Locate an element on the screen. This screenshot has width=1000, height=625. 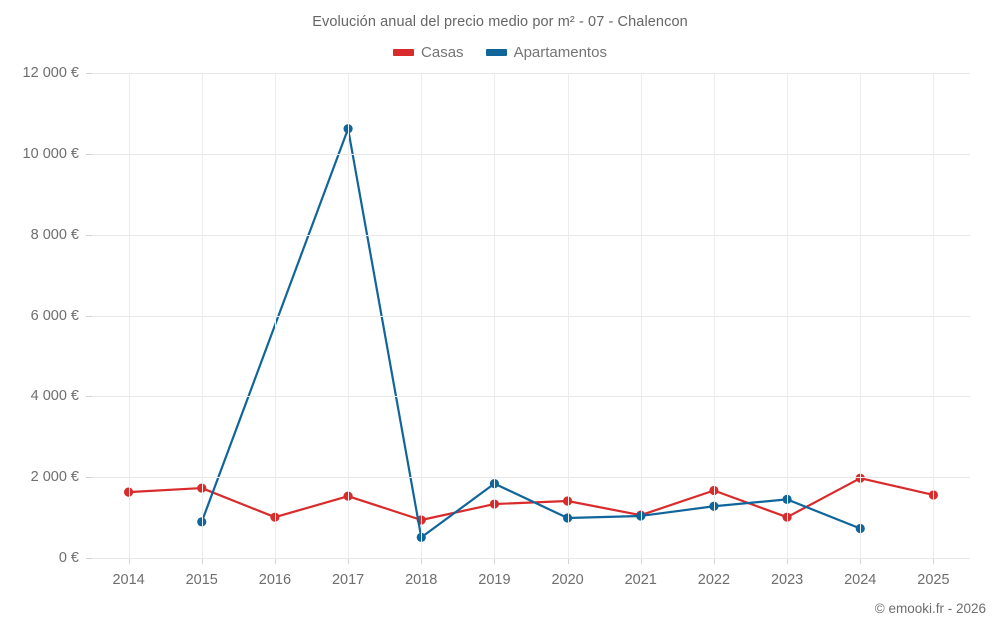
x-axis-tick-label: 2024 is located at coordinates (860, 580).